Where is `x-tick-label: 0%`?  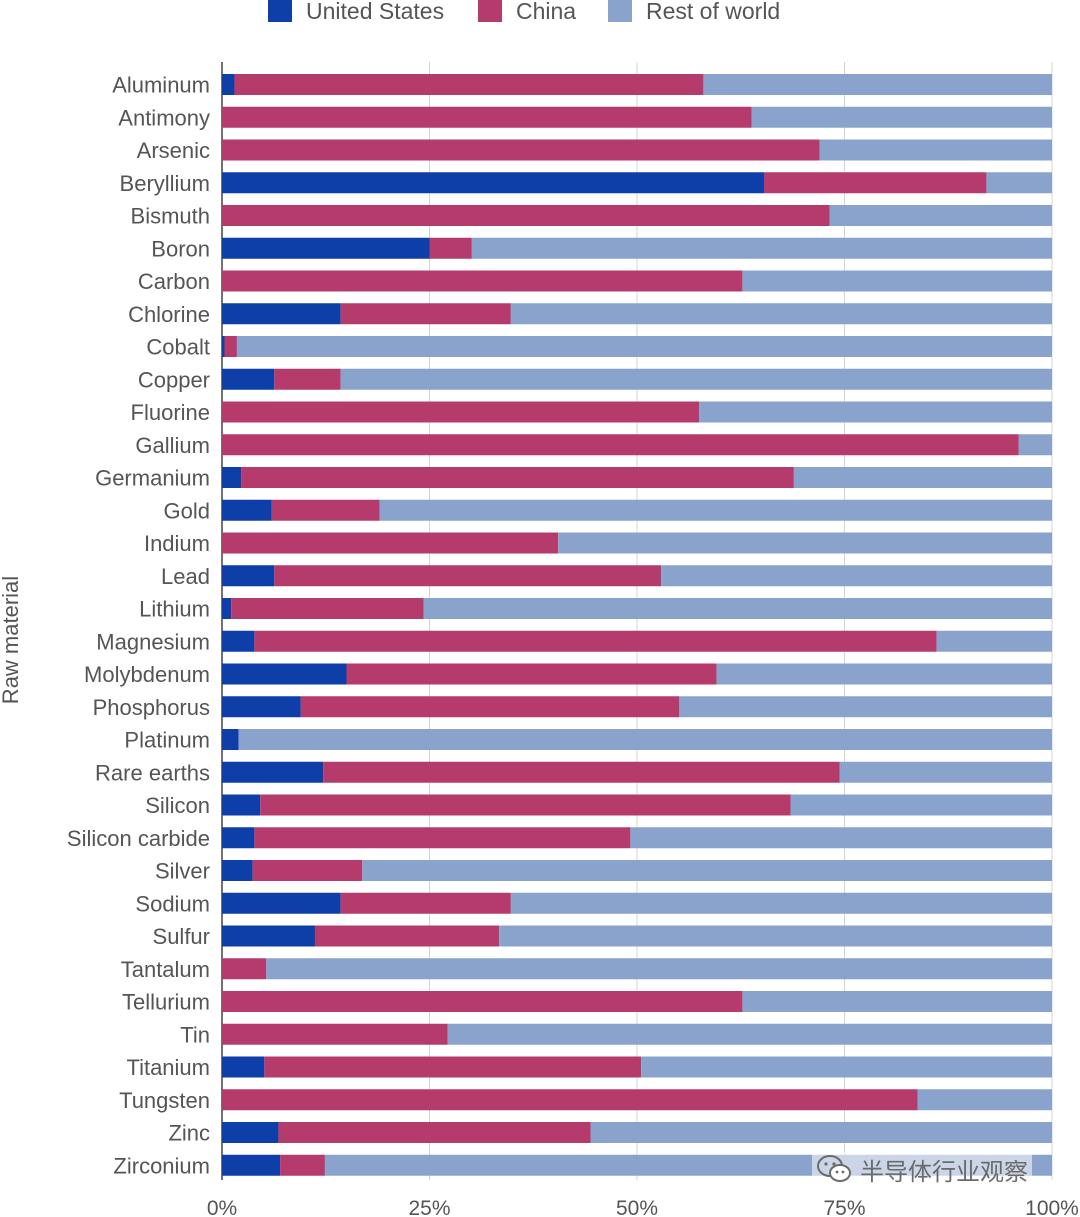
x-tick-label: 0% is located at coordinates (222, 1207).